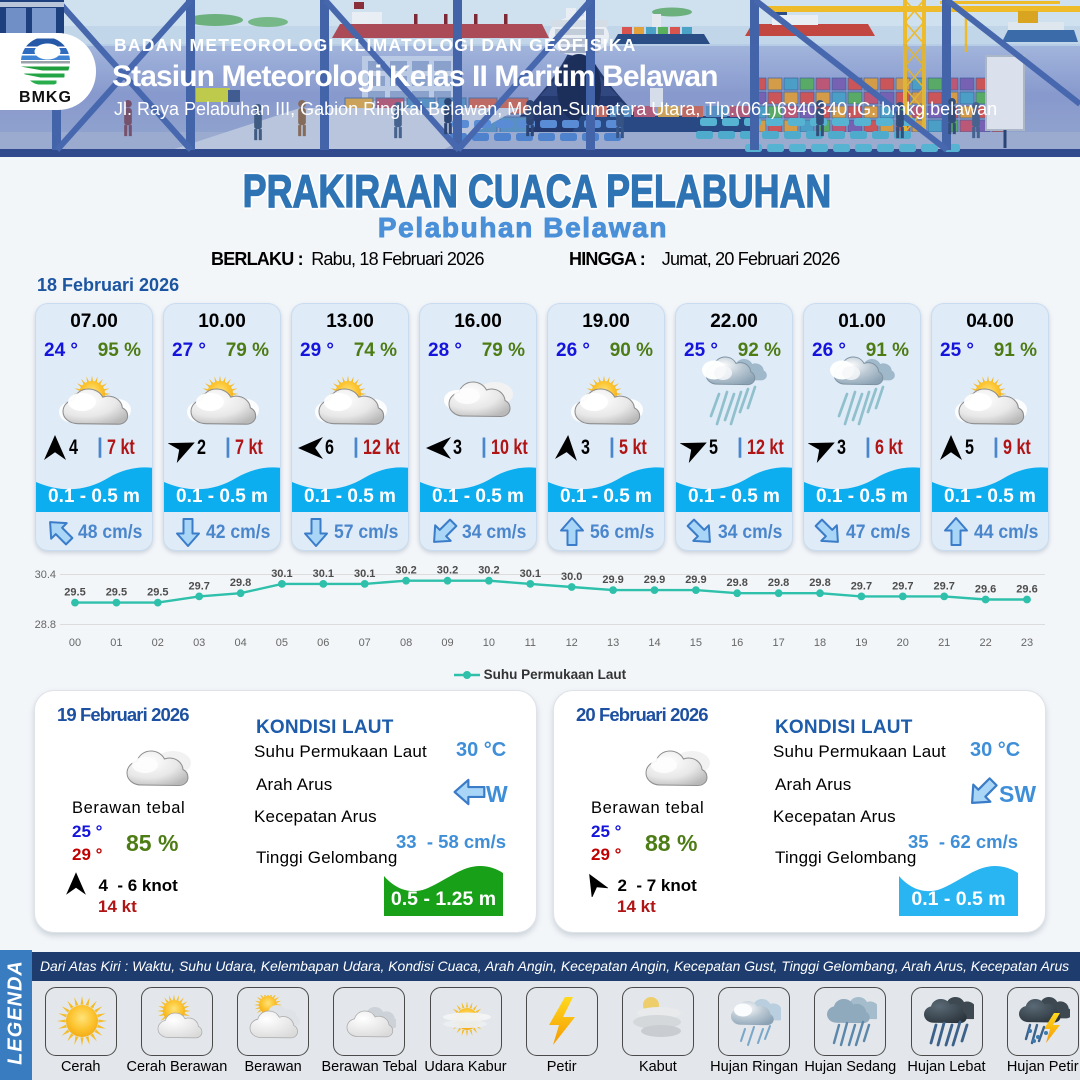 This screenshot has width=1080, height=1080. What do you see at coordinates (985, 643) in the screenshot?
I see `svg-text: 22` at bounding box center [985, 643].